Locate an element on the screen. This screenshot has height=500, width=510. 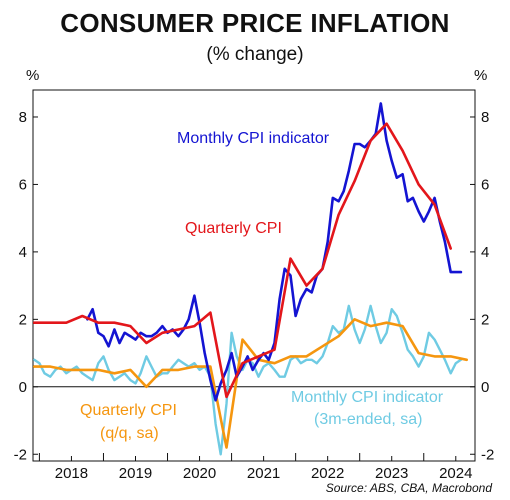
y-tick-label-right: 0 is located at coordinates (485, 387).